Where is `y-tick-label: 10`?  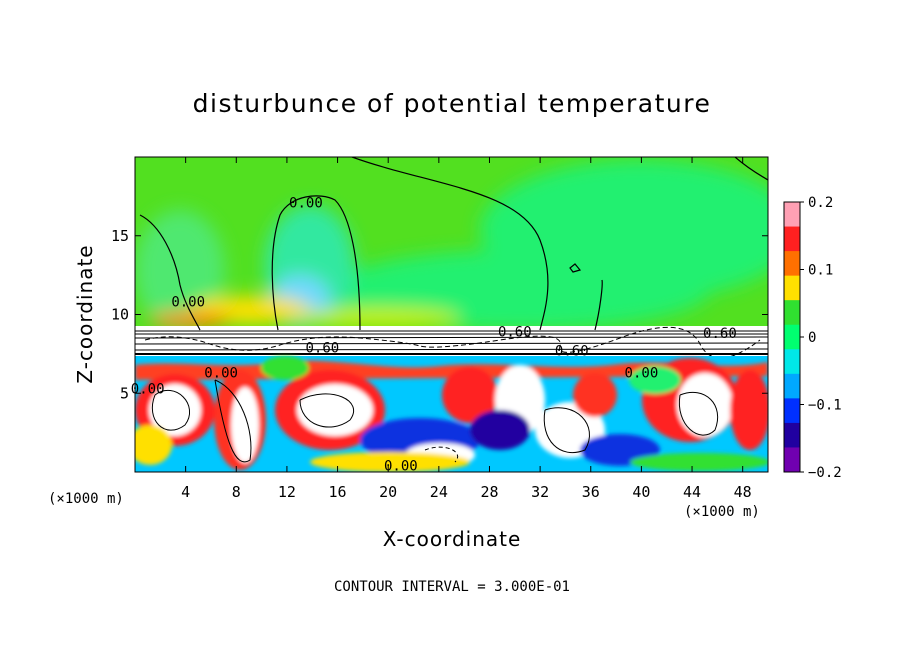 y-tick-label: 10 is located at coordinates (120, 315).